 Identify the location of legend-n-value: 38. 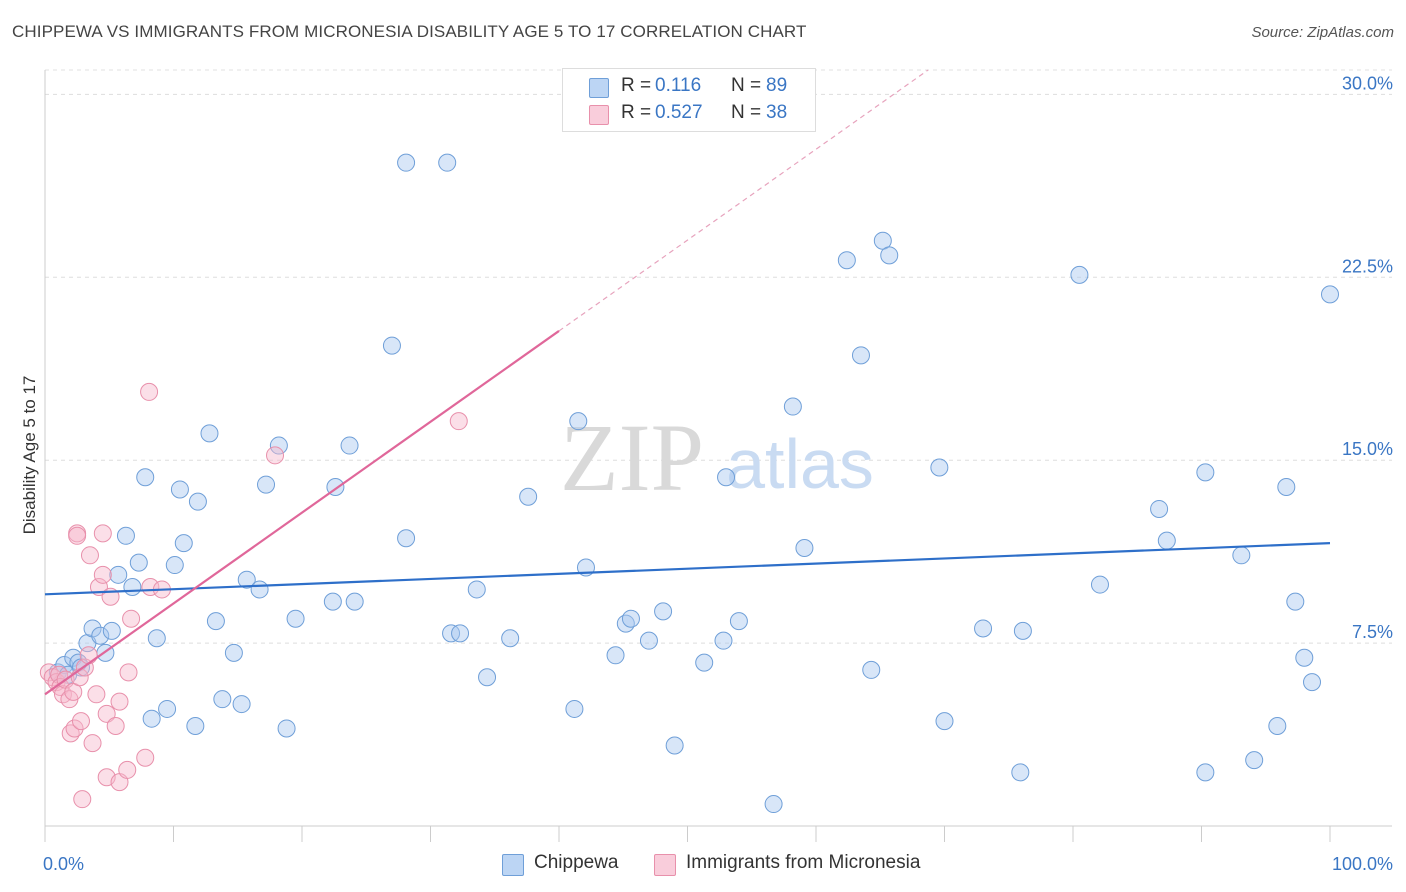
(777, 112).